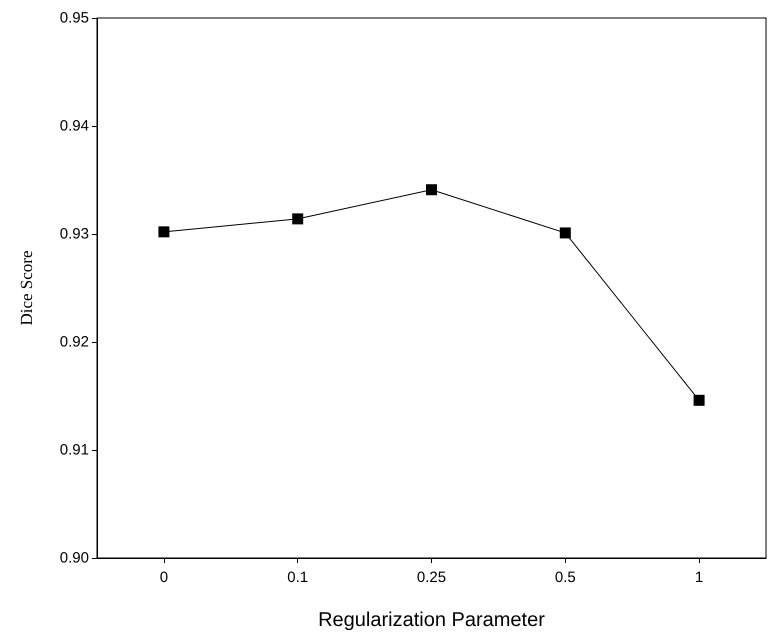  Describe the element at coordinates (74, 126) in the screenshot. I see `y-tick-label: 0.94` at that location.